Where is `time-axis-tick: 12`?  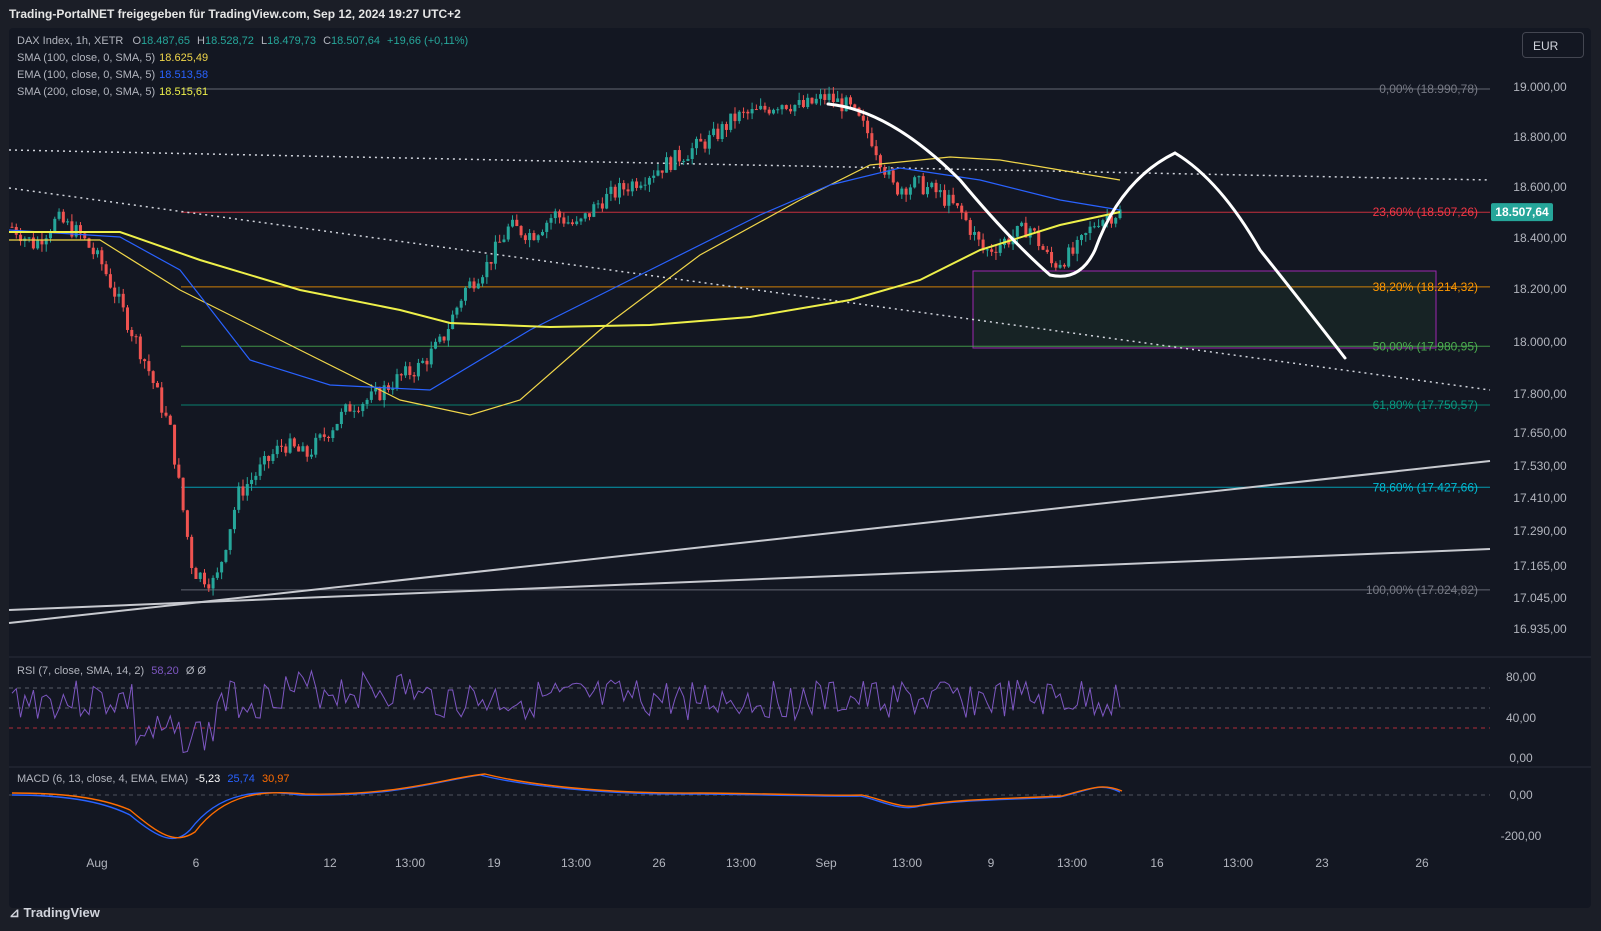 time-axis-tick: 12 is located at coordinates (330, 863).